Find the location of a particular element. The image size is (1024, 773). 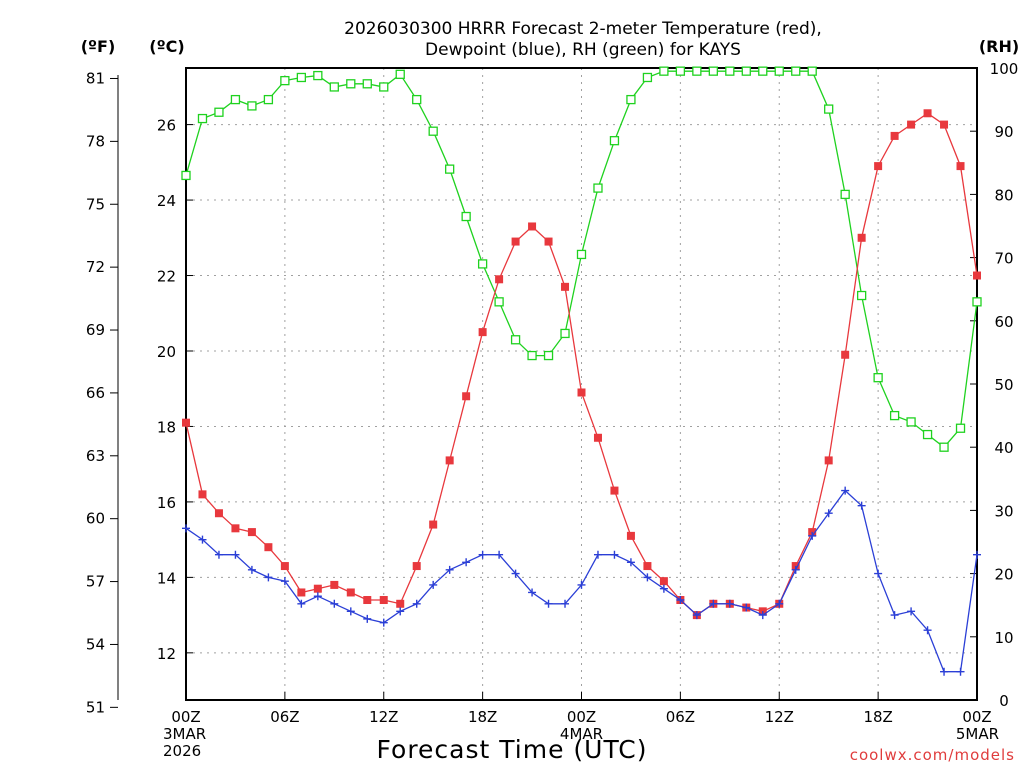

rh-tick-label: 40 is located at coordinates (1003, 448).